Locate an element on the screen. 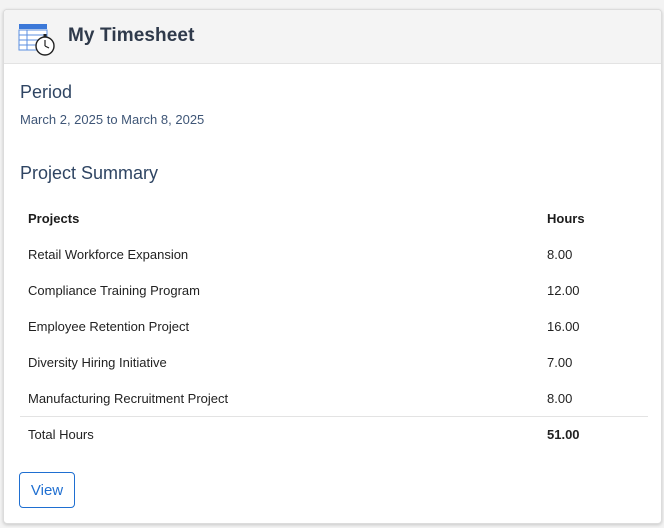  total-hours-value: 51.00 is located at coordinates (563, 434).